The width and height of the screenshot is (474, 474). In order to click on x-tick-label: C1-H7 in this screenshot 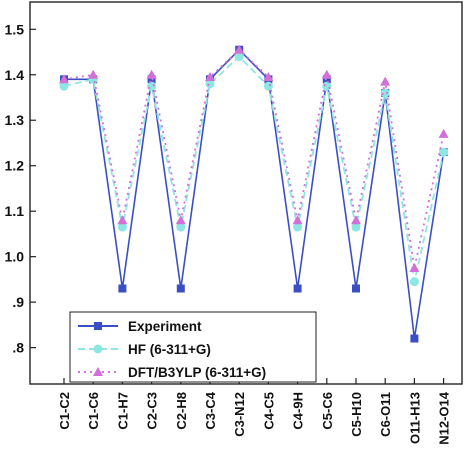, I will do `click(122, 411)`.